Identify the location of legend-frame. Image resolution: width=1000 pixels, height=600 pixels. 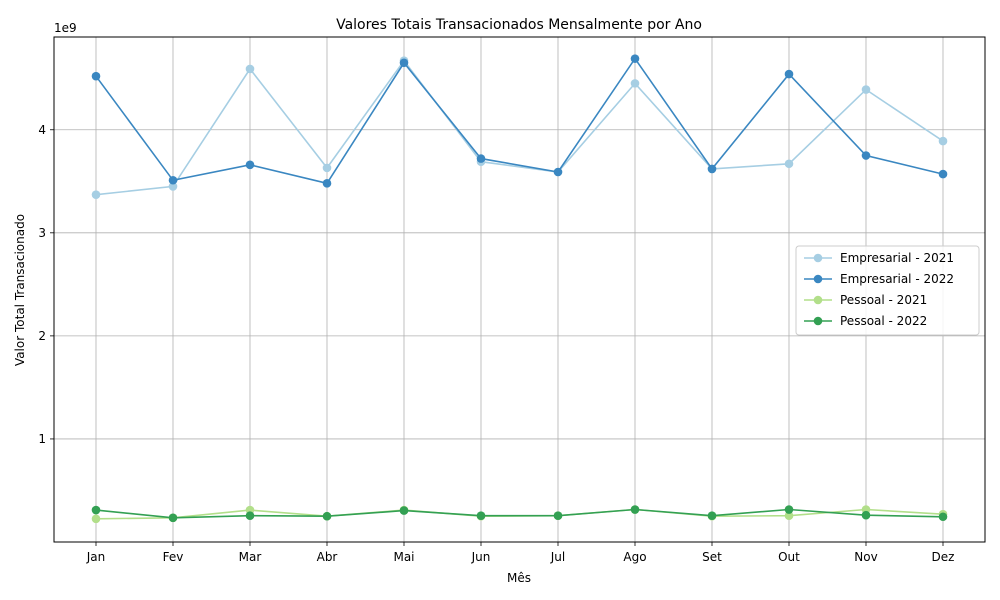
(887, 290).